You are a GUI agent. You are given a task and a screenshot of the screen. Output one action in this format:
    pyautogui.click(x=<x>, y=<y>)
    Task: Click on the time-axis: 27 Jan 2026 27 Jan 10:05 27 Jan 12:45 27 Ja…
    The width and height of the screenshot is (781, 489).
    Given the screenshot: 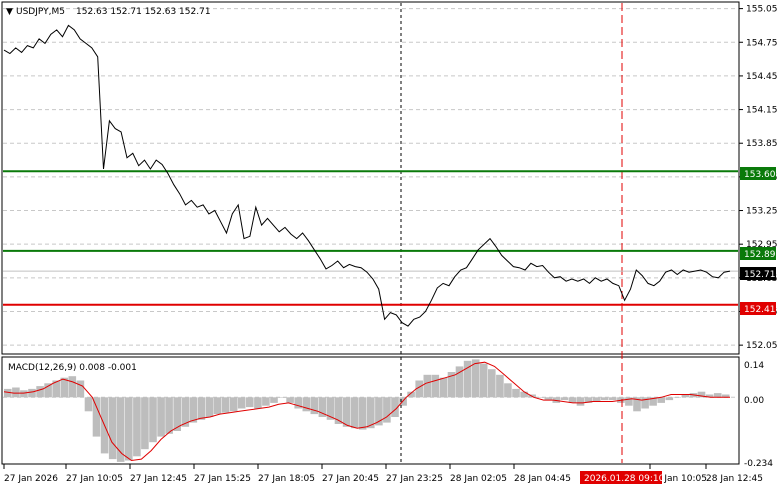 What is the action you would take?
    pyautogui.click(x=383, y=474)
    